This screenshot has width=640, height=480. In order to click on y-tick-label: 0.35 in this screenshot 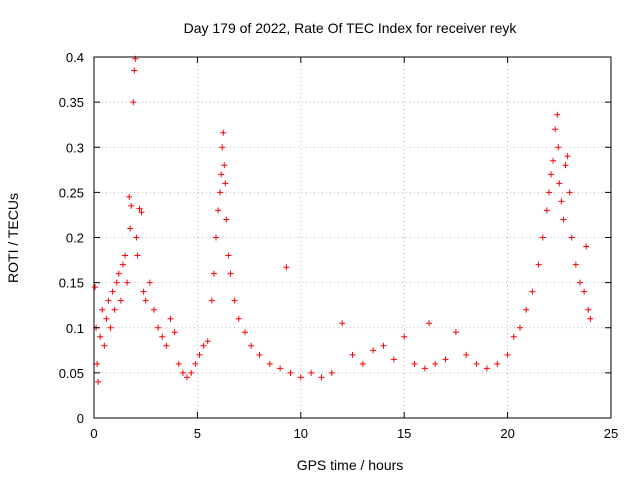, I will do `click(71, 102)`.